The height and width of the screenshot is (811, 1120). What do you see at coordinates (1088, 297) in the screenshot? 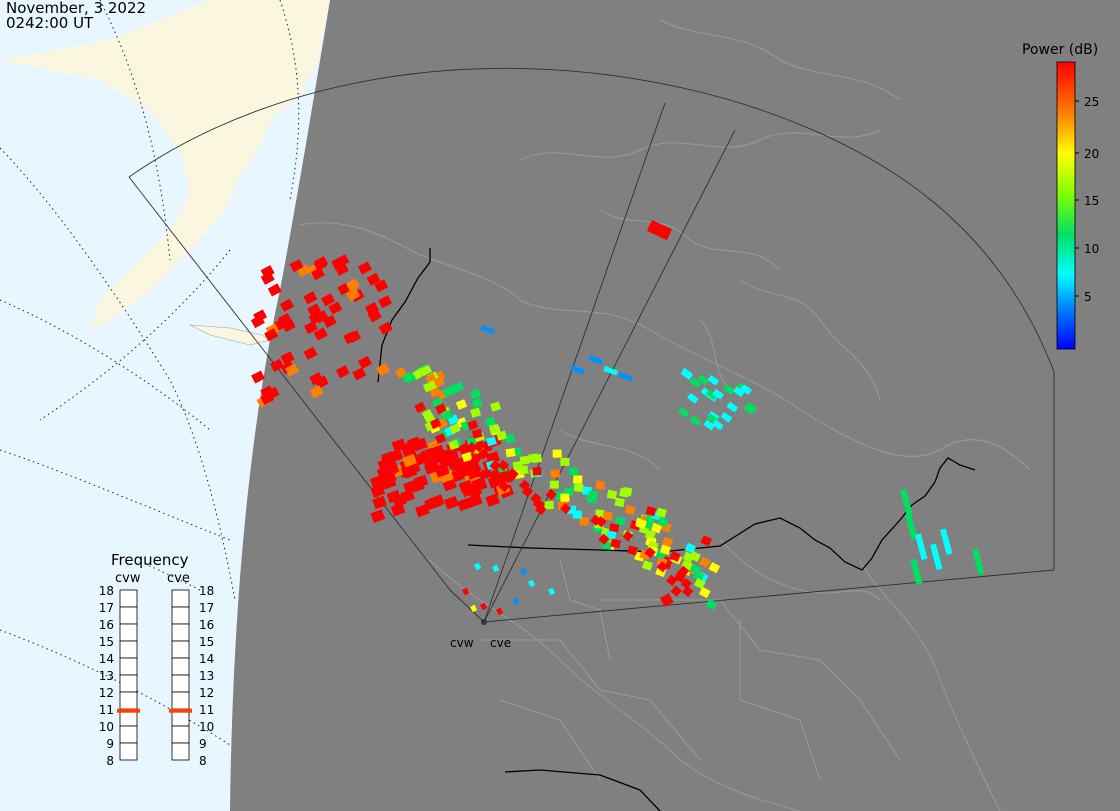
I see `power-tick-label: 5` at bounding box center [1088, 297].